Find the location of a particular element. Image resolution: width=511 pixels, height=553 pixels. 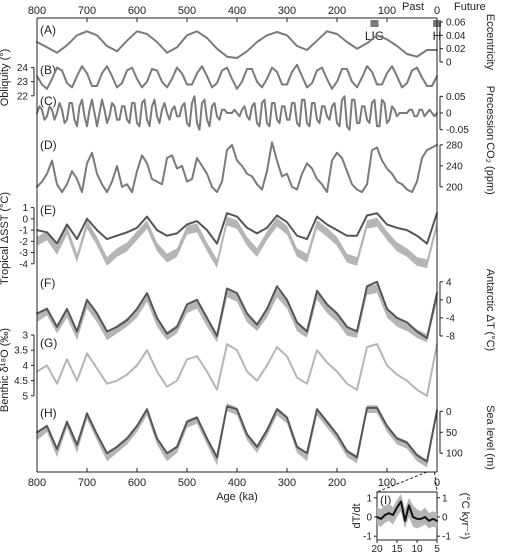

panel-C: (C) -0.05 0 0.05 Precession is located at coordinates (266, 113).